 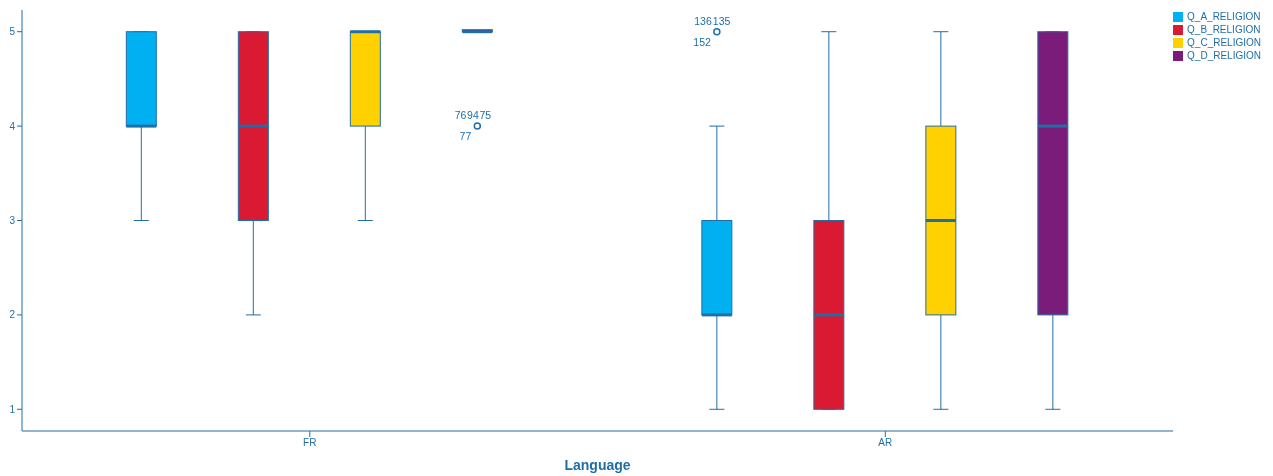 I want to click on annotation: 136, so click(x=703, y=20).